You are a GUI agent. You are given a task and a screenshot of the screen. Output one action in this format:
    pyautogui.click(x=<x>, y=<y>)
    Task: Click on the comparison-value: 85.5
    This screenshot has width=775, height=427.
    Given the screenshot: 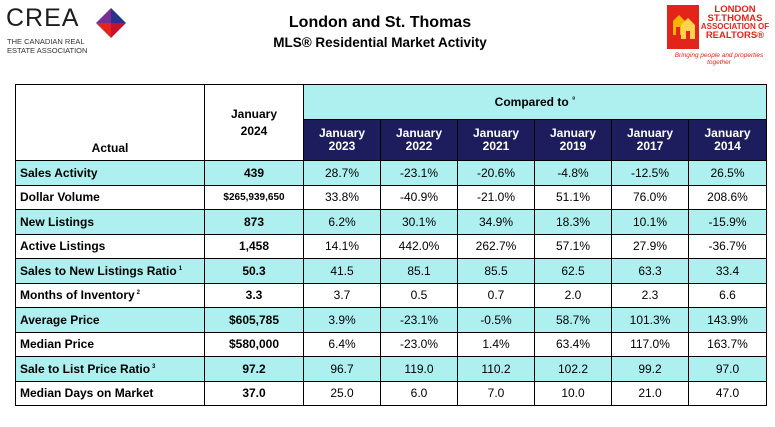 What is the action you would take?
    pyautogui.click(x=496, y=271)
    